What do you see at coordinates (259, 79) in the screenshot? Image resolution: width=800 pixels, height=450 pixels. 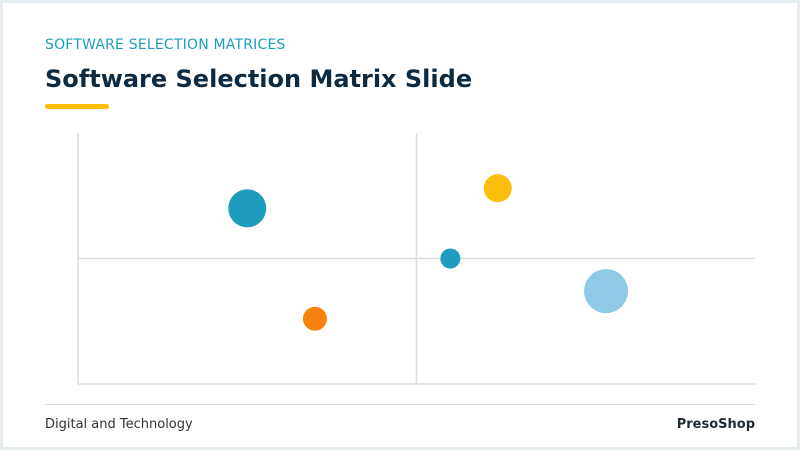 I see `slide-title: Software Selection Matrix Slide` at bounding box center [259, 79].